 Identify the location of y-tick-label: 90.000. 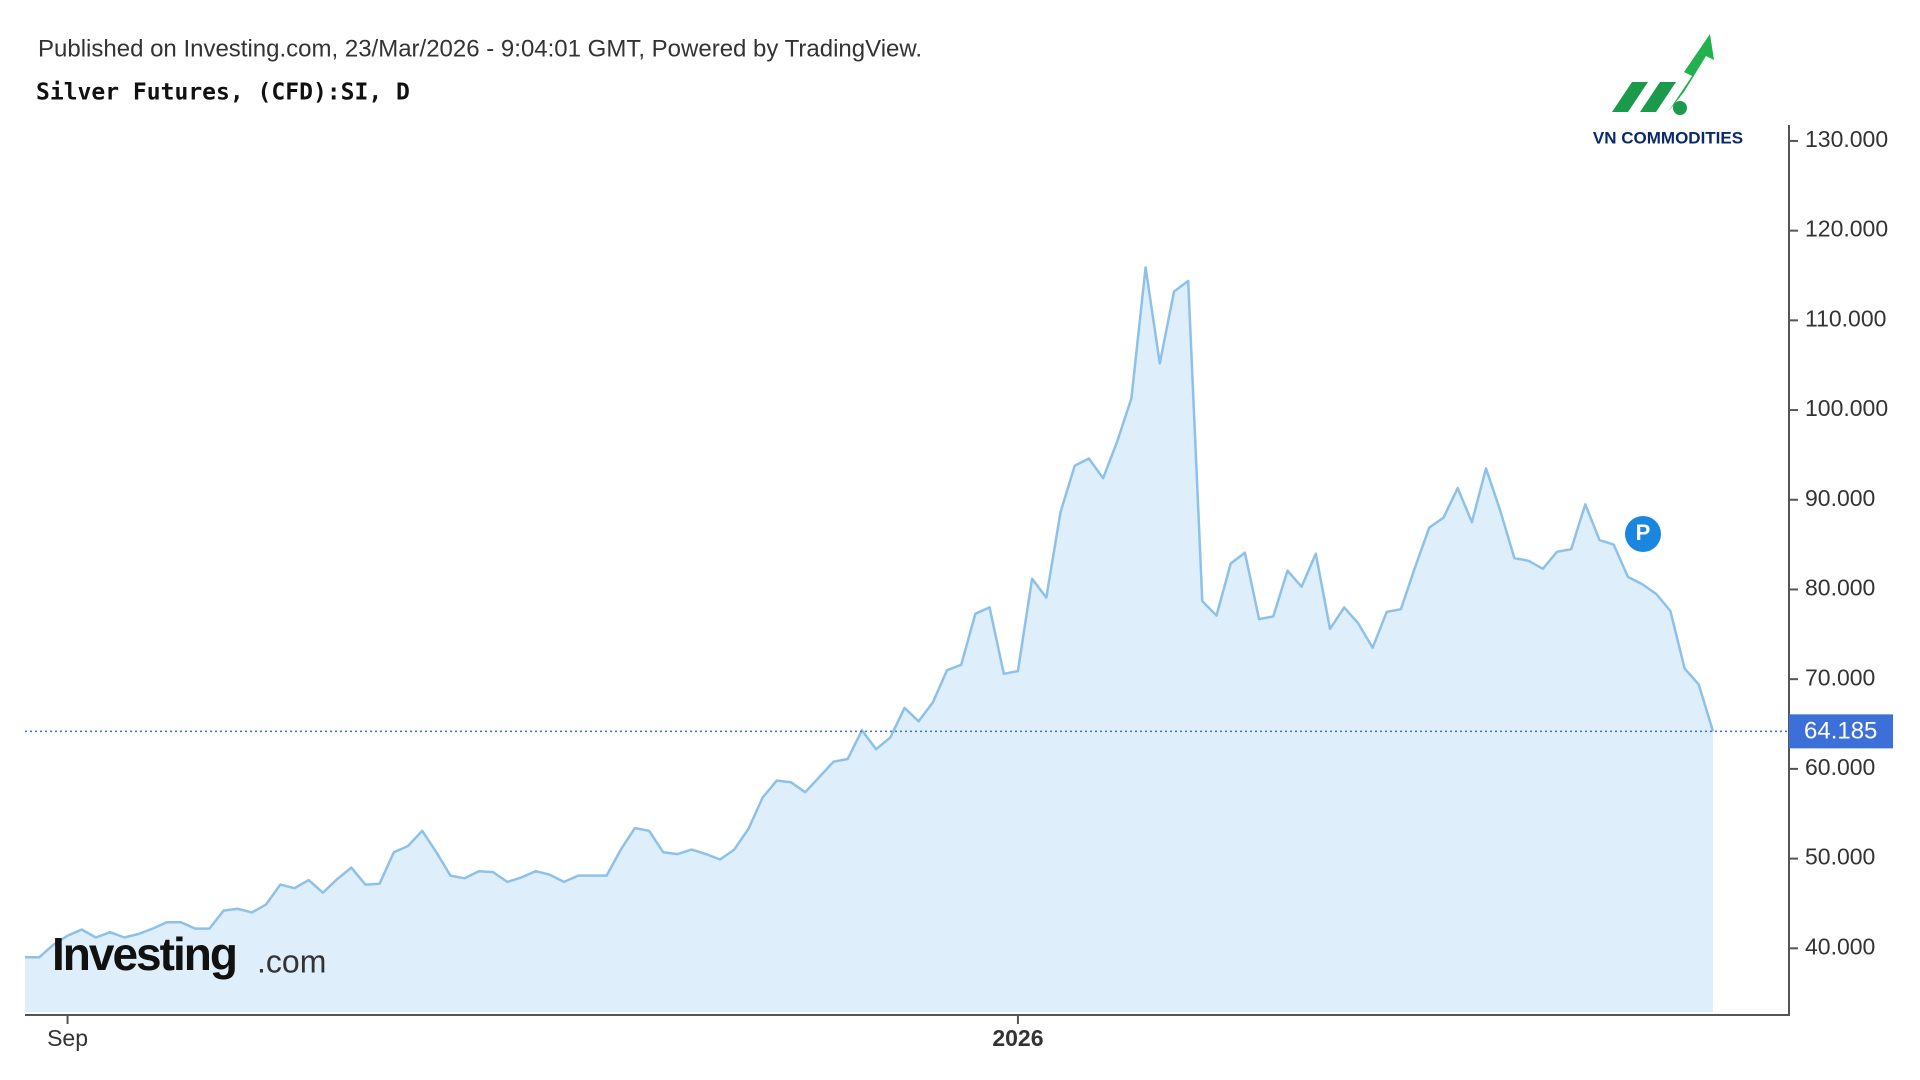
(1840, 498).